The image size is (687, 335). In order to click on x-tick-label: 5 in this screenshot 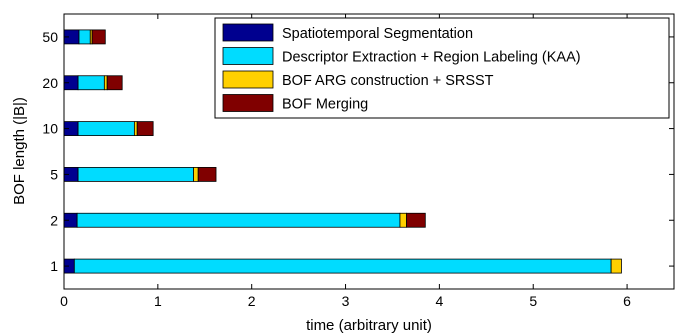, I will do `click(533, 301)`.